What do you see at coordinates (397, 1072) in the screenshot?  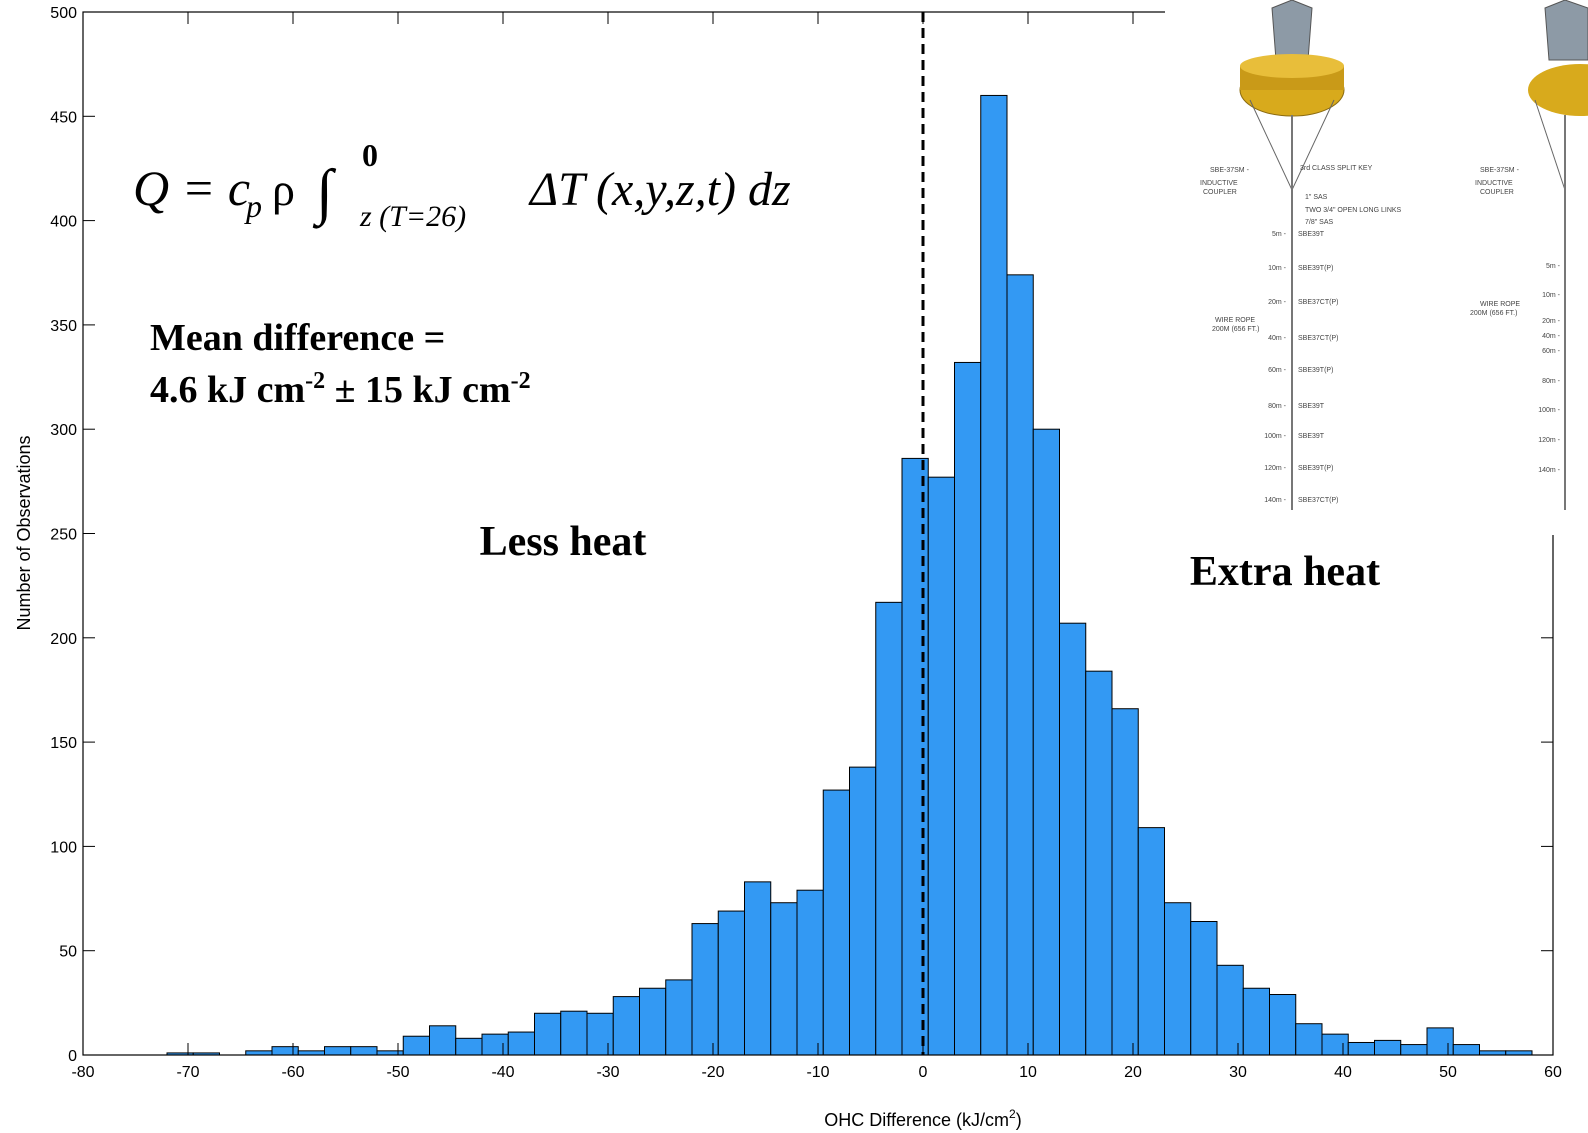 I see `x-tick-label: -50` at bounding box center [397, 1072].